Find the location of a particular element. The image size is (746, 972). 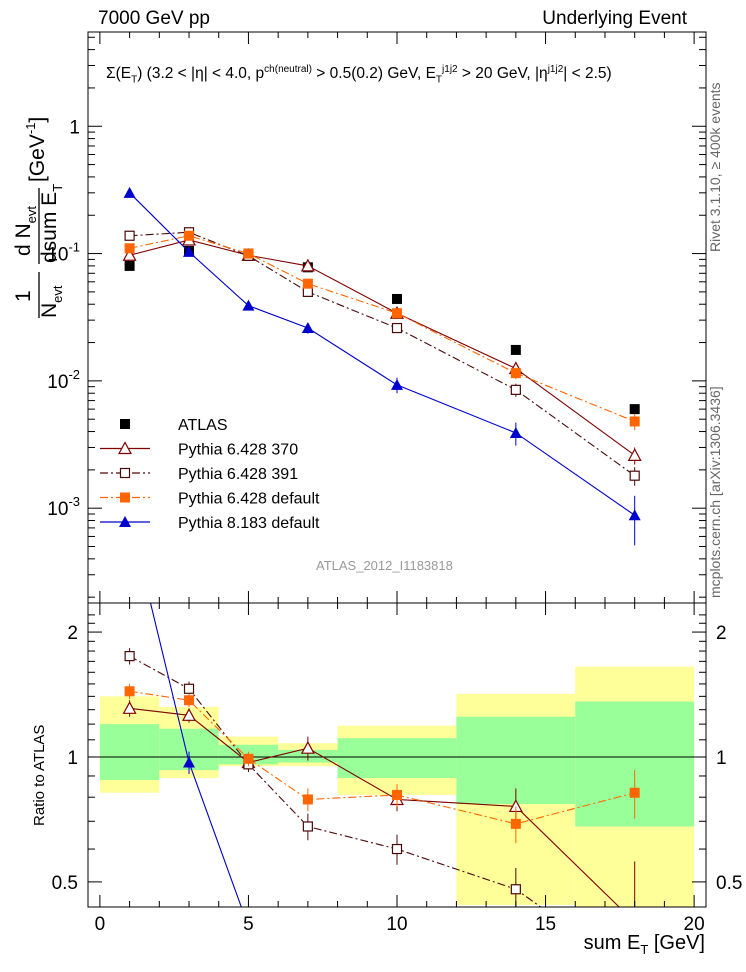

rivet-version-label: Rivet 3.1.10, ≥ 400k events is located at coordinates (715, 167).